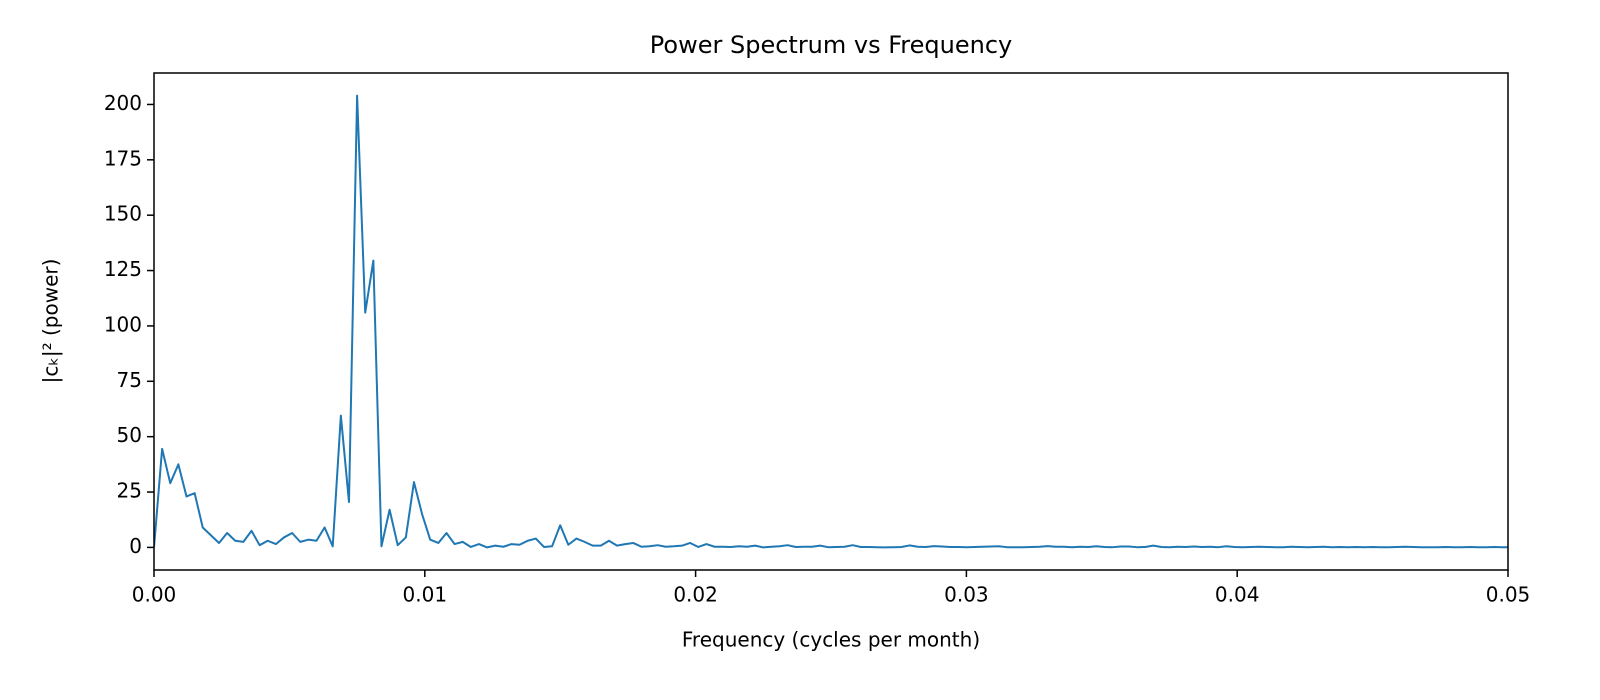 The image size is (1600, 700). Describe the element at coordinates (123, 324) in the screenshot. I see `y-tick-label: 100` at that location.